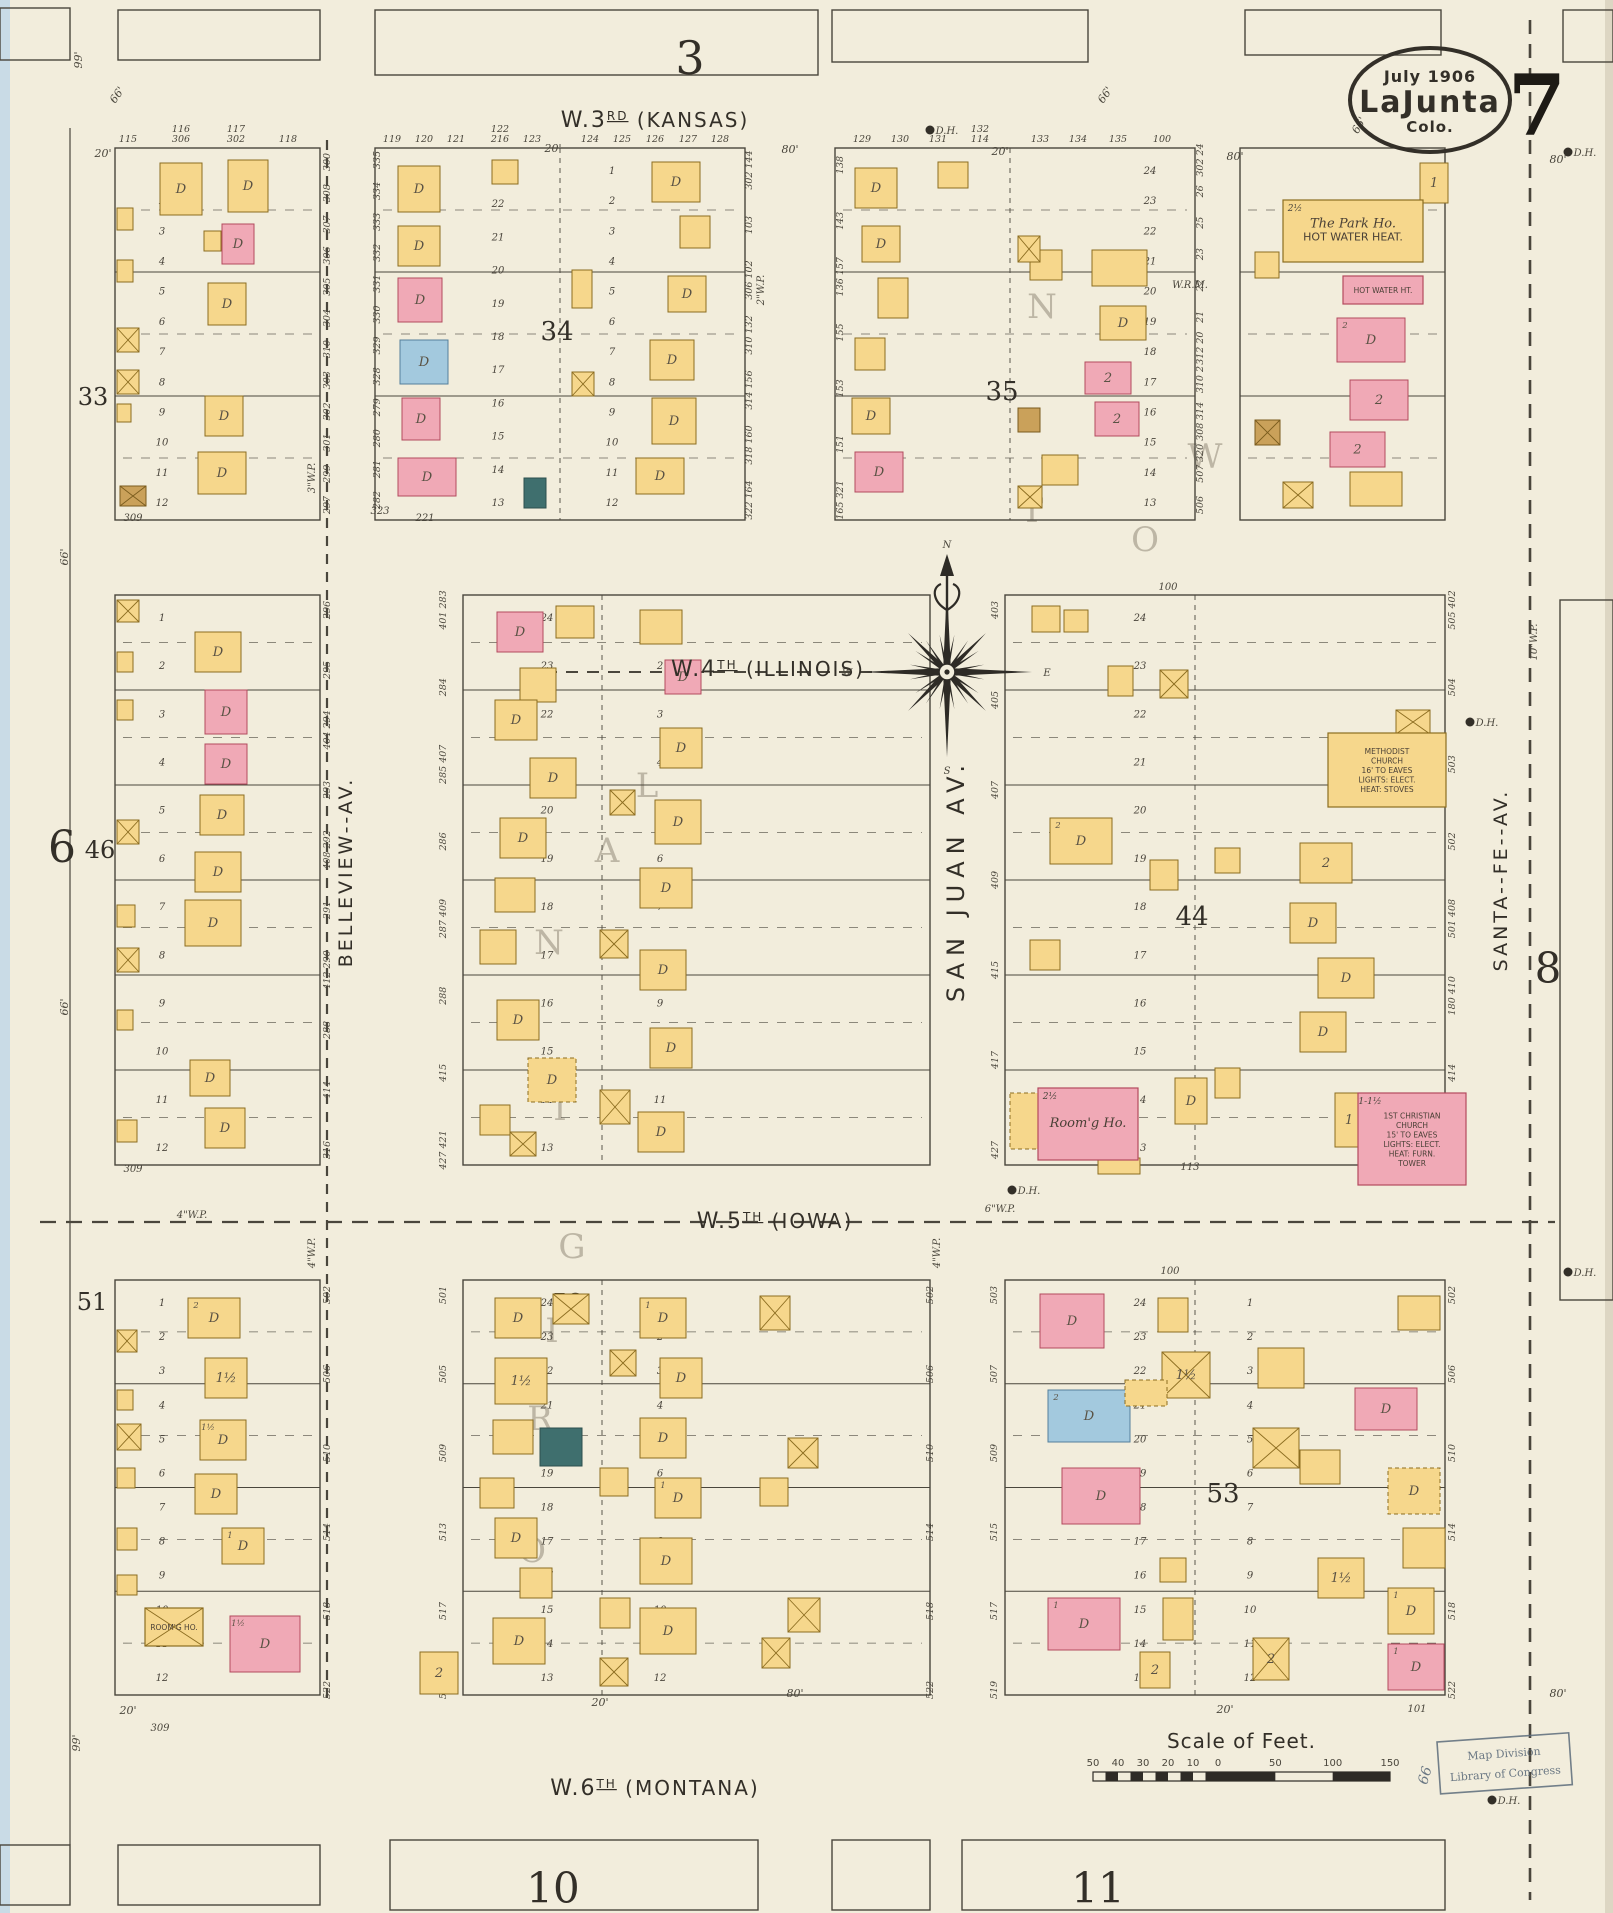  I want to click on building-footprint: 1½, so click(226, 1378).